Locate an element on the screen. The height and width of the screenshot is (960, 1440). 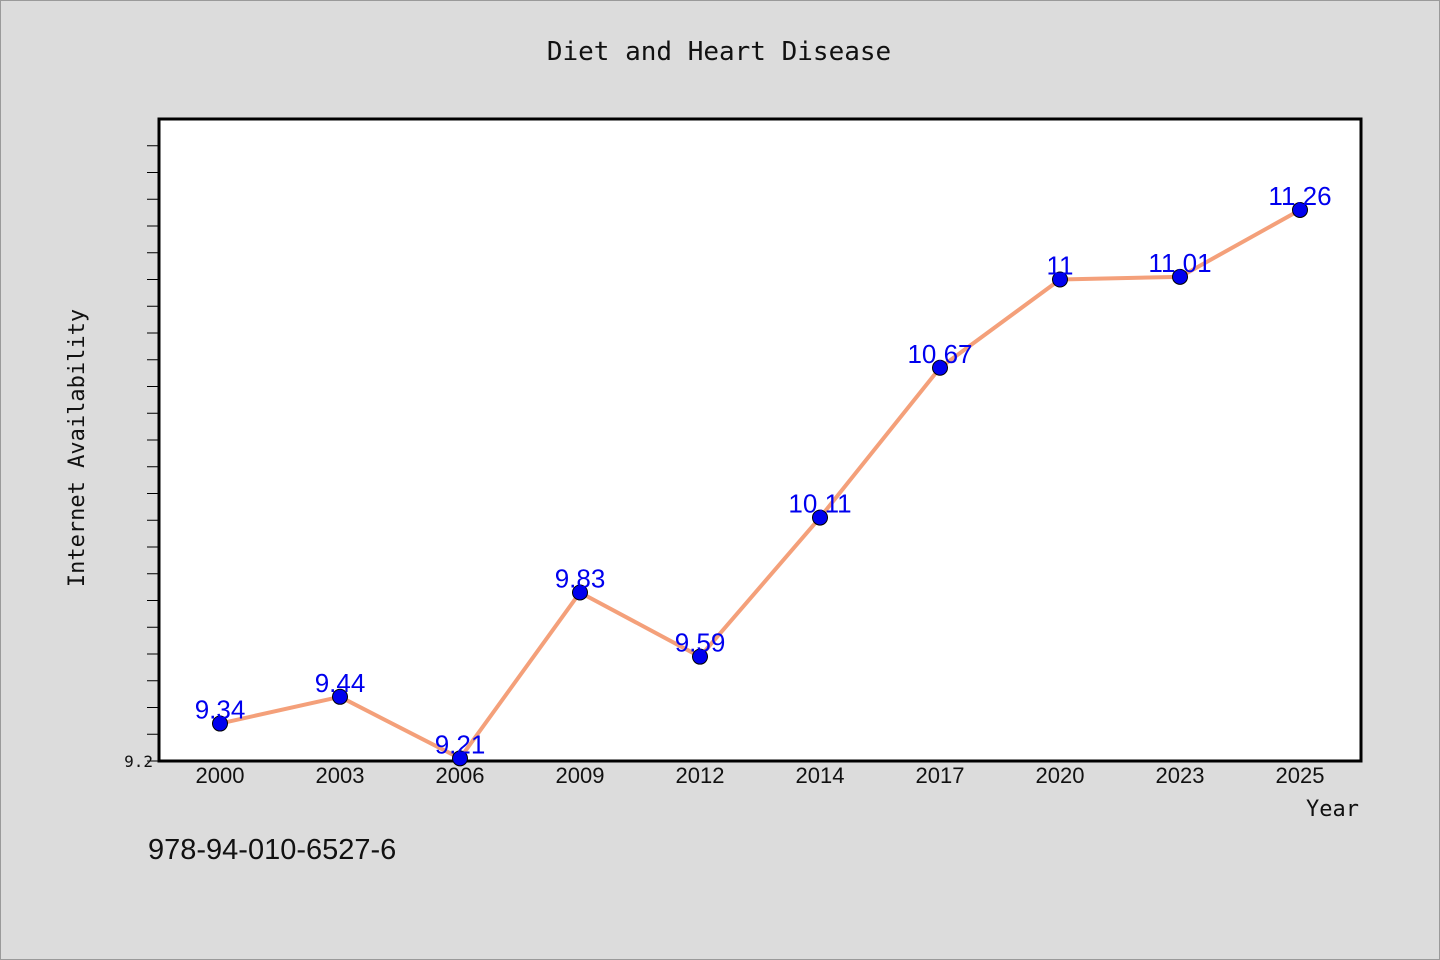
data-label: 11.01 is located at coordinates (1179, 263).